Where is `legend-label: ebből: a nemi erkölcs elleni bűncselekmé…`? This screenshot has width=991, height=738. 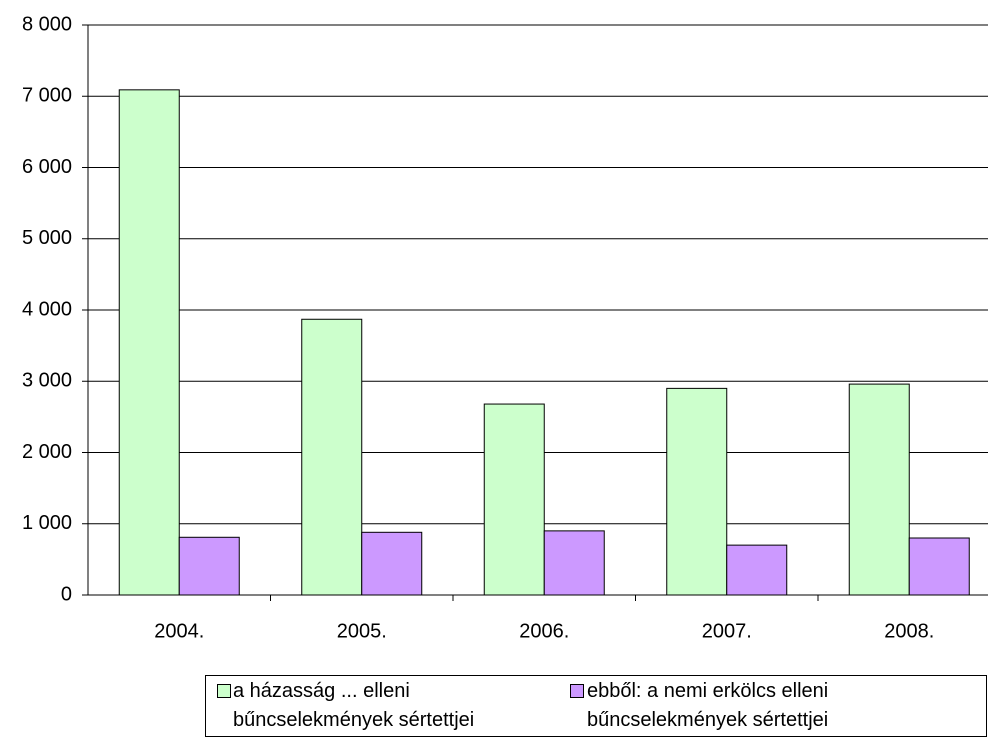
legend-label: ebből: a nemi erkölcs elleni bűncselekmé… is located at coordinates (708, 705).